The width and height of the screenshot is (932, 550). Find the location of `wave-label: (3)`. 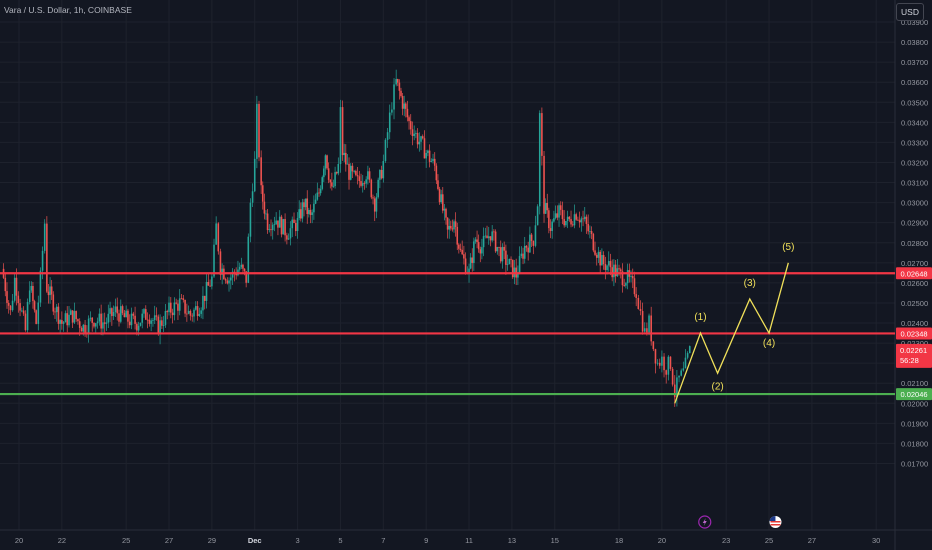

wave-label: (3) is located at coordinates (750, 283).